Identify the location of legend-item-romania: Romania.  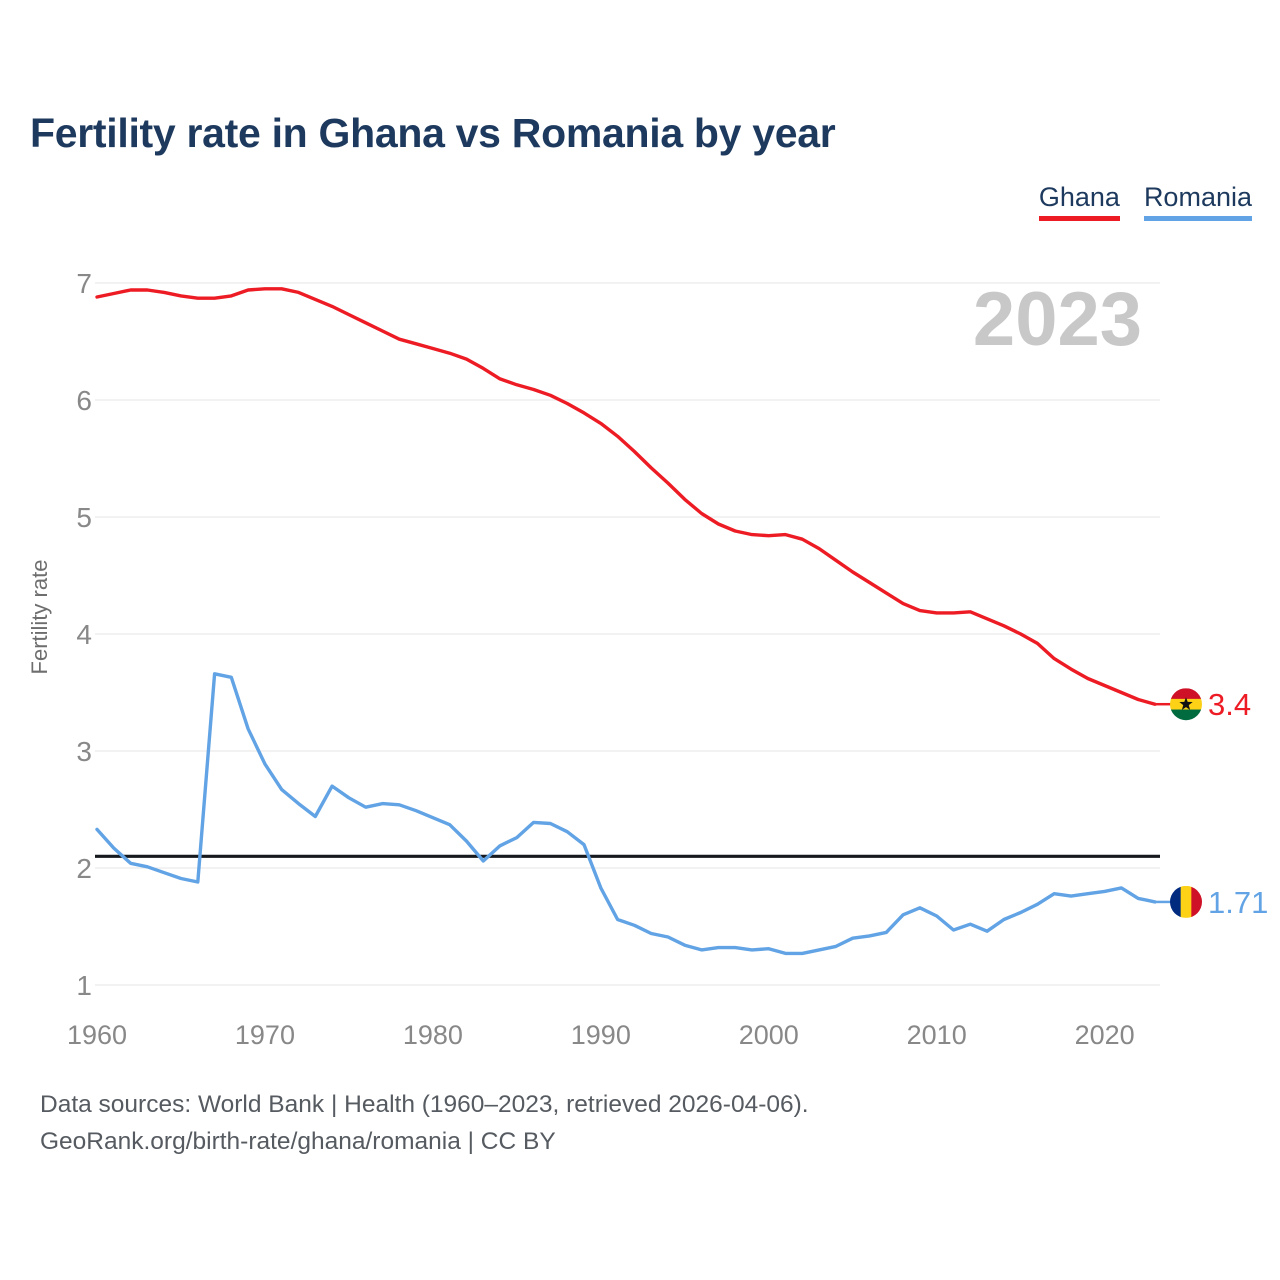
(1197, 201).